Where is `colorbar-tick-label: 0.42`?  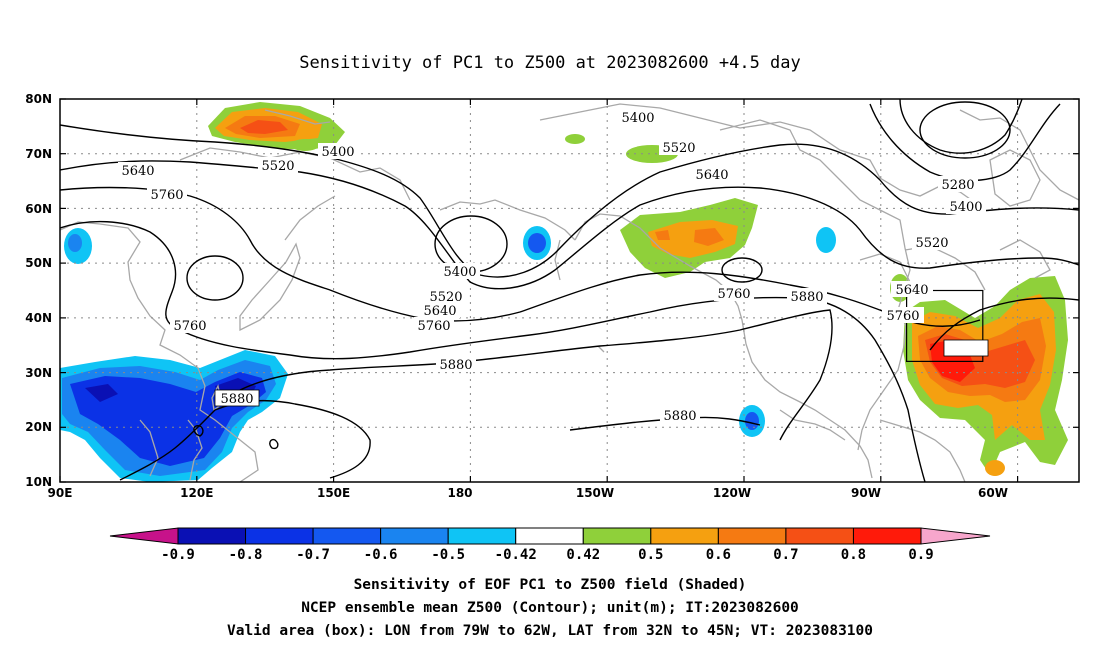 colorbar-tick-label: 0.42 is located at coordinates (583, 555).